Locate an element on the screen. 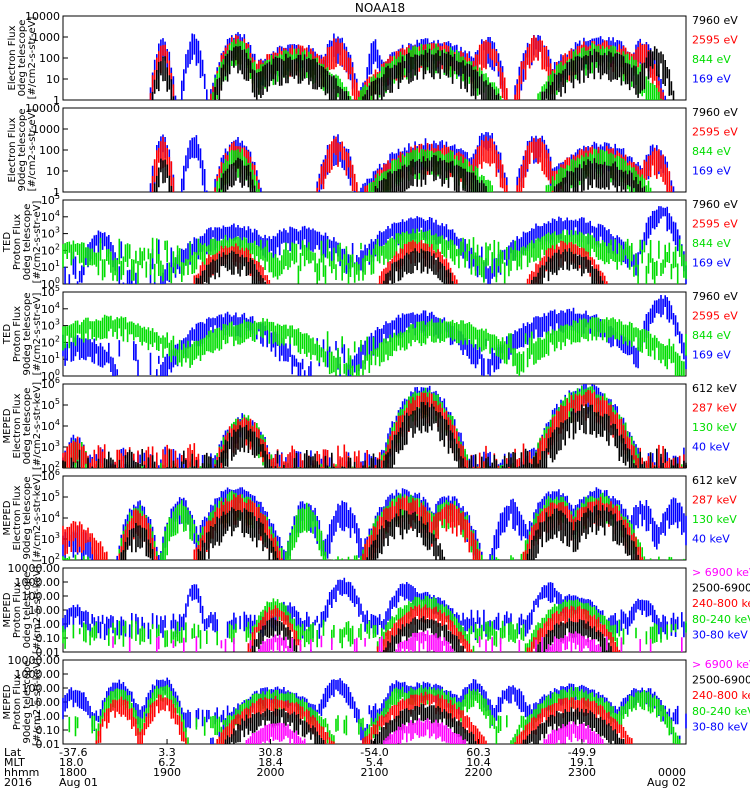  x-tick-label: 5.4 is located at coordinates (375, 762).